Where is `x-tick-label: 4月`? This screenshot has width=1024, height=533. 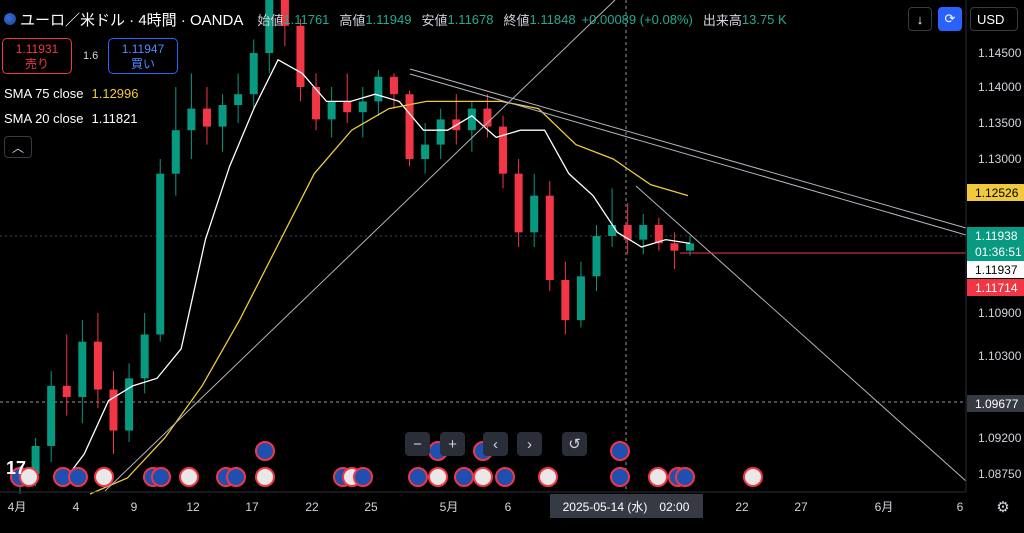 x-tick-label: 4月 is located at coordinates (17, 507).